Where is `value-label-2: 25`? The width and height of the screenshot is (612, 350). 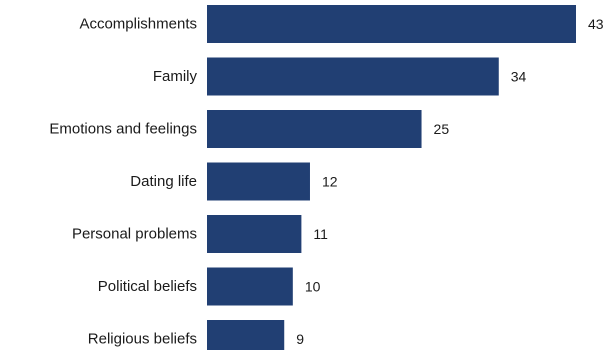
value-label-2: 25 is located at coordinates (442, 129).